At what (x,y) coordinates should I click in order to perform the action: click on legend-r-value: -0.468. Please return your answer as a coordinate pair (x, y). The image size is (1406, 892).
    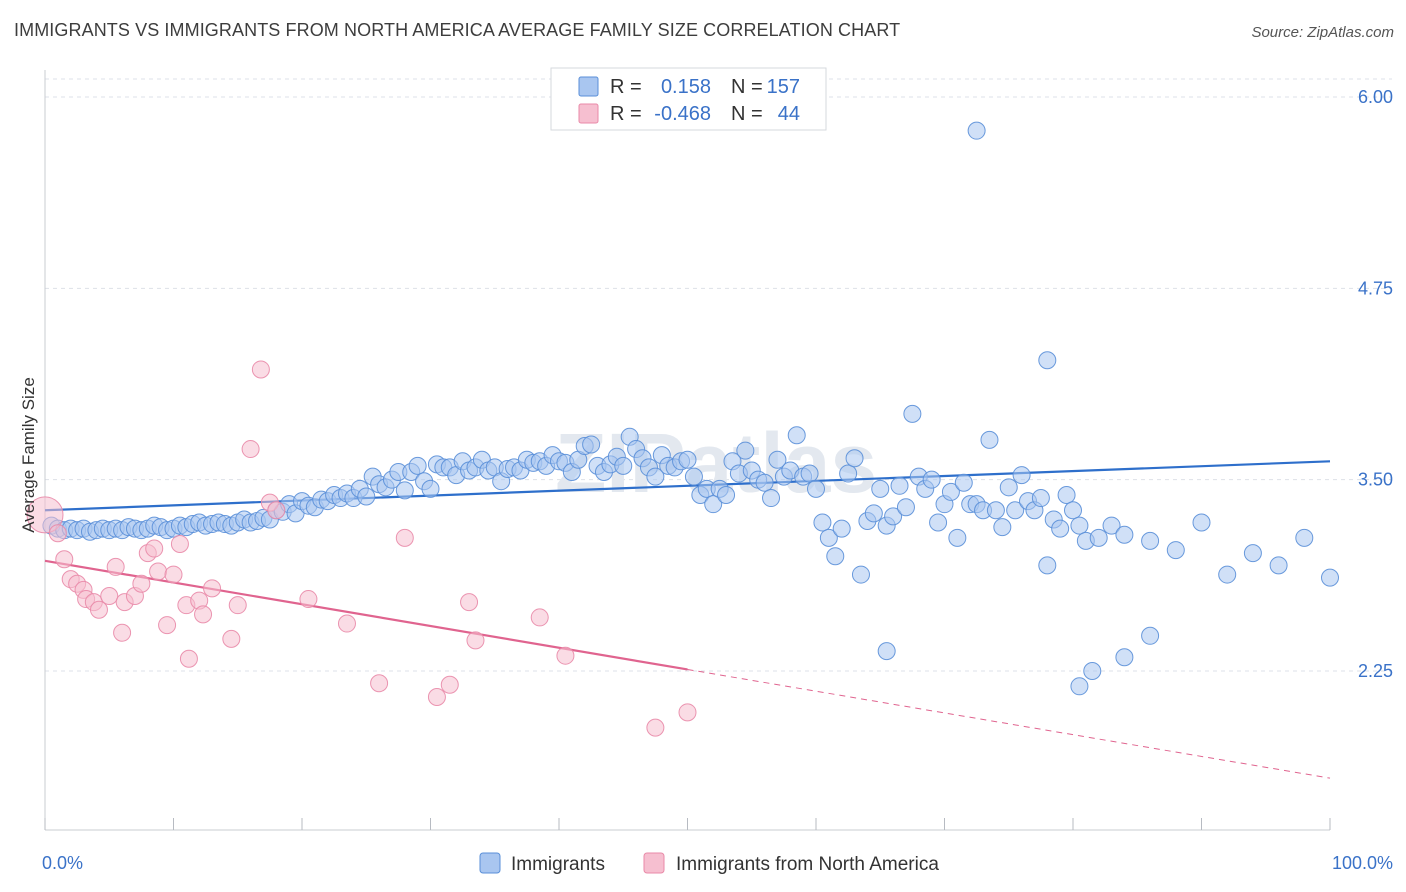
    Looking at the image, I should click on (682, 114).